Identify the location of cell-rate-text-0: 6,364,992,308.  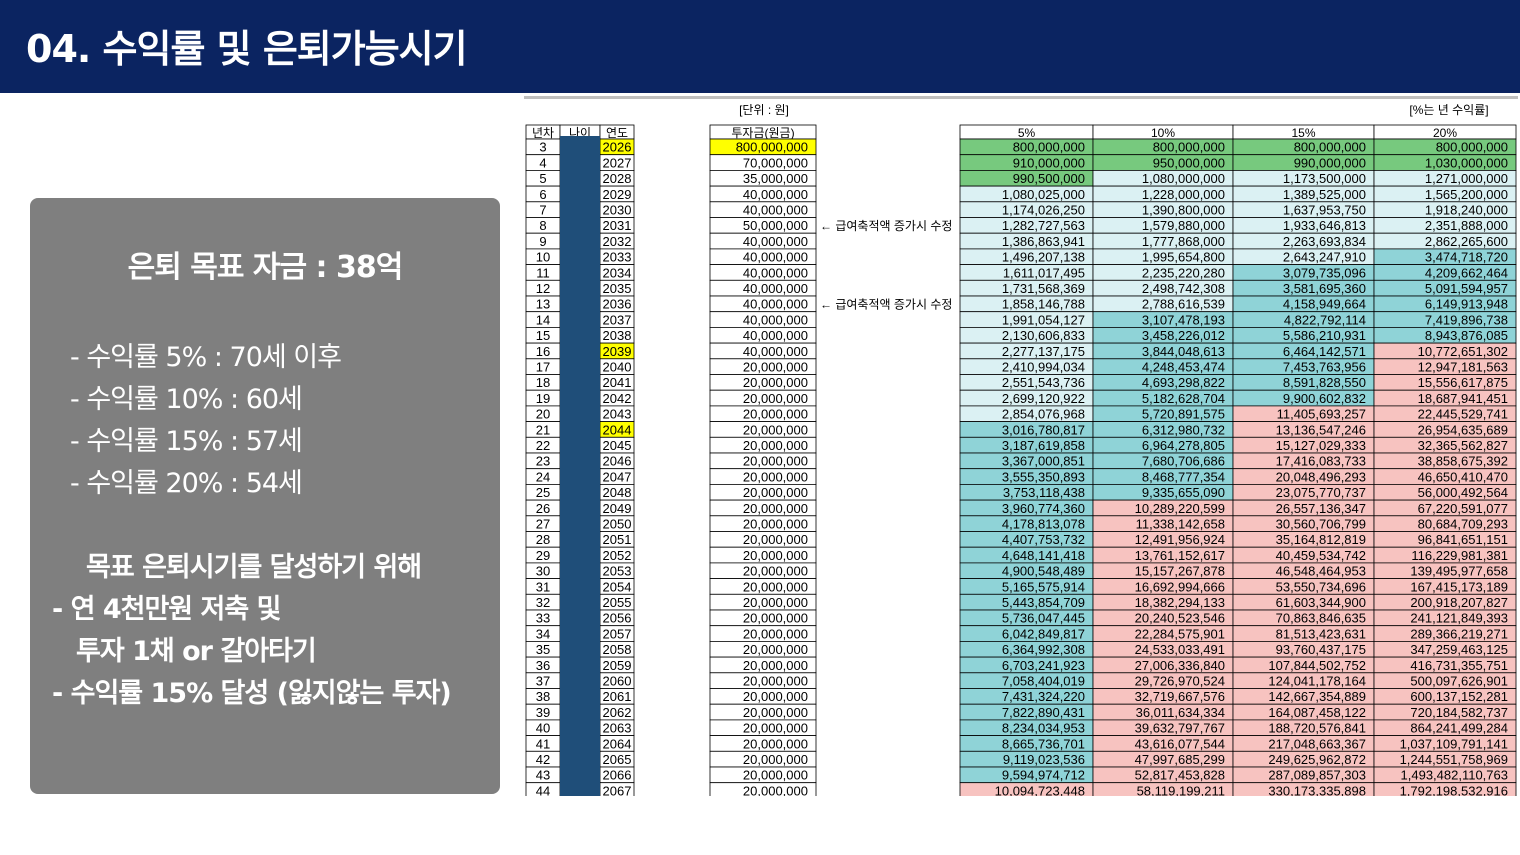
(1043, 649).